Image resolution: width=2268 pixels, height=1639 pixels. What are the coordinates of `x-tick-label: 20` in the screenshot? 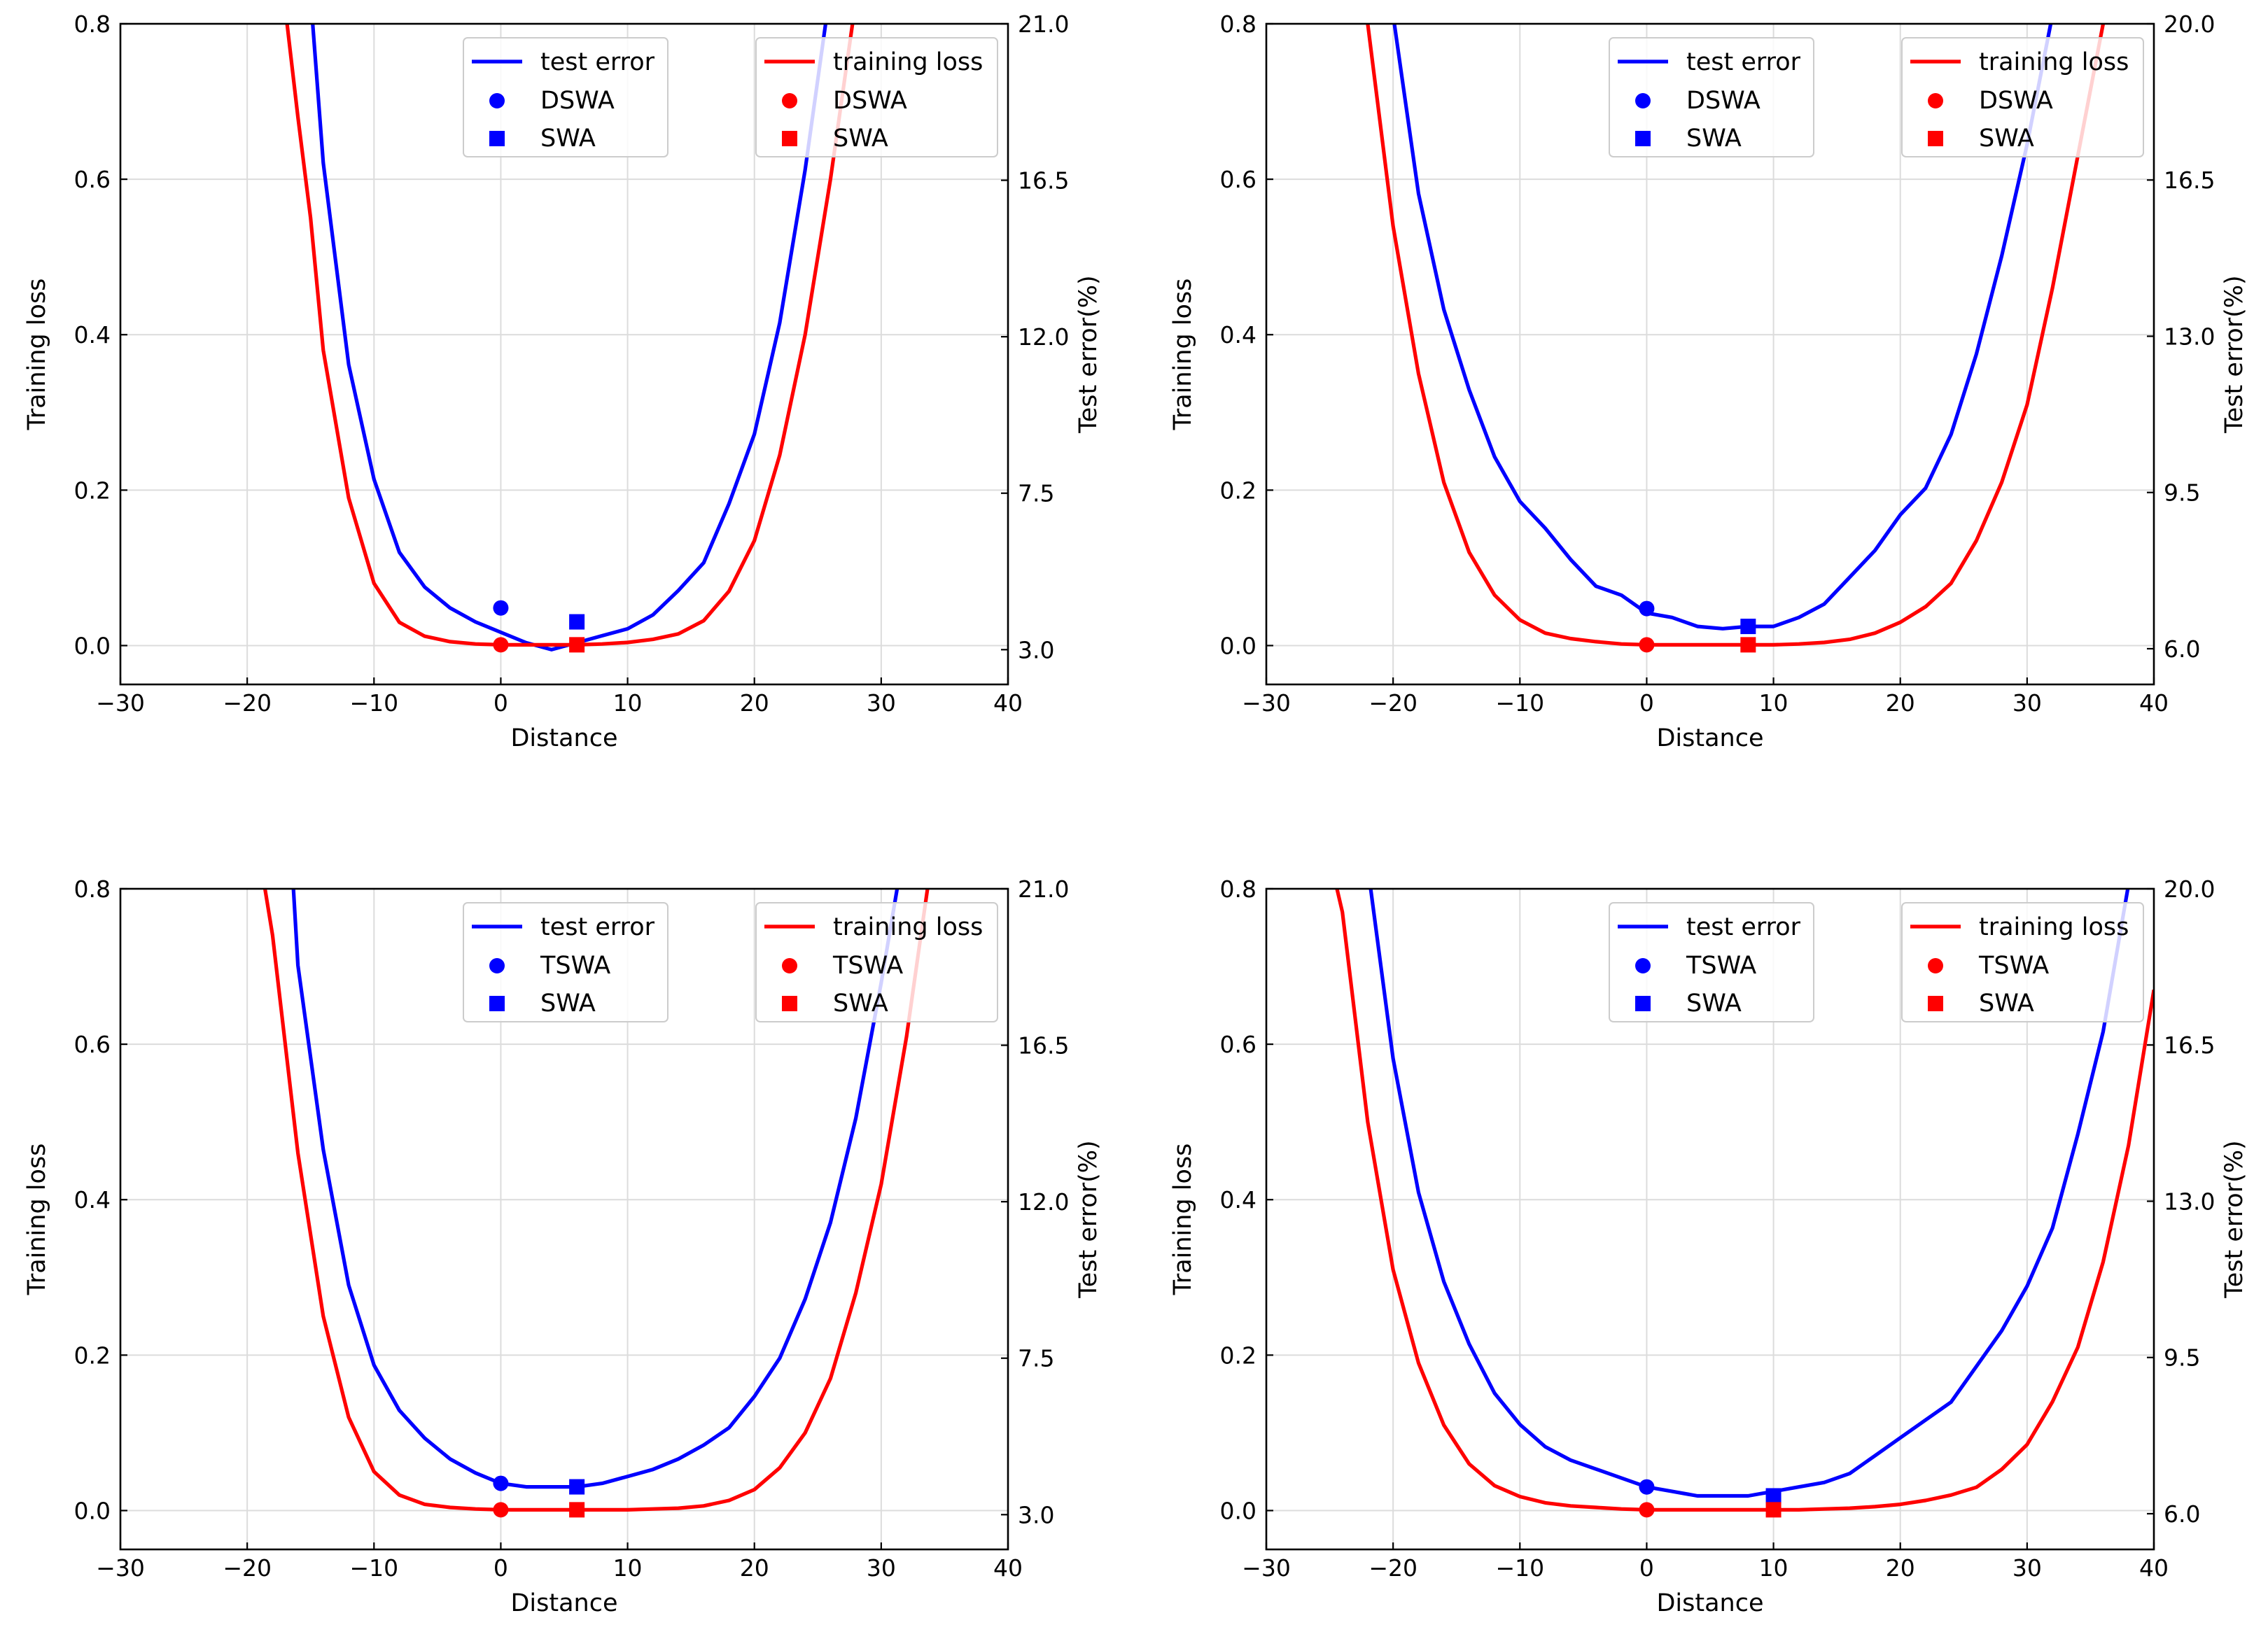 It's located at (1900, 703).